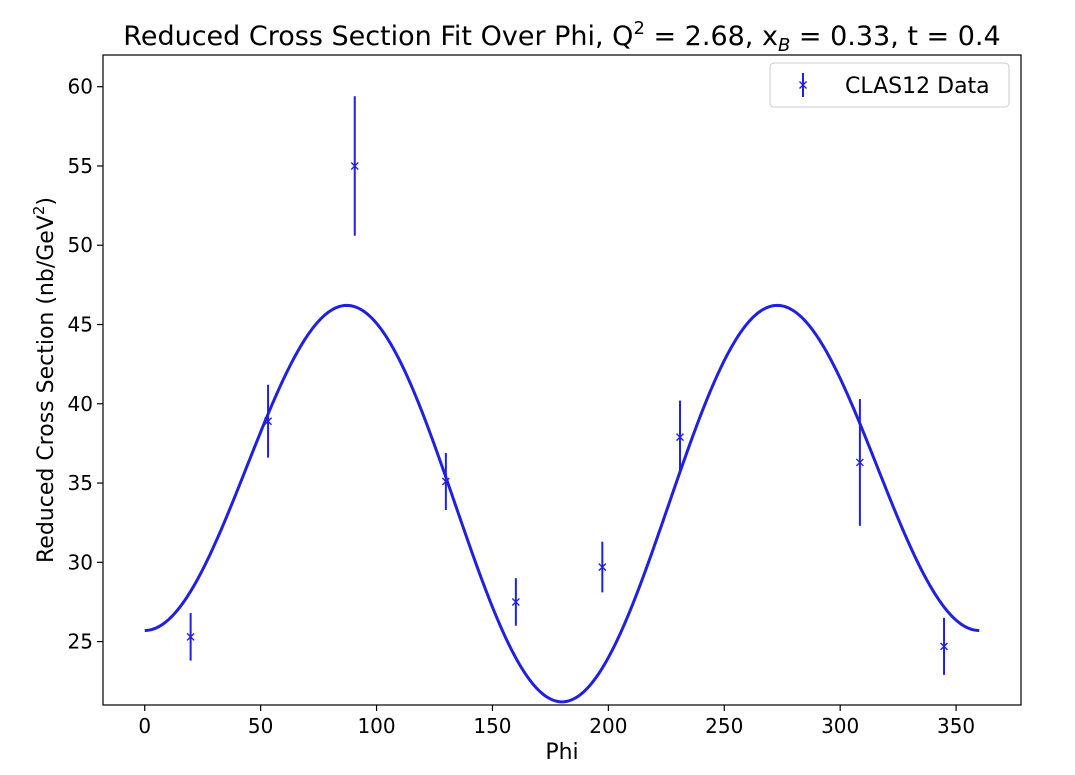 This screenshot has width=1075, height=775. What do you see at coordinates (144, 726) in the screenshot?
I see `x-tick-label: 0` at bounding box center [144, 726].